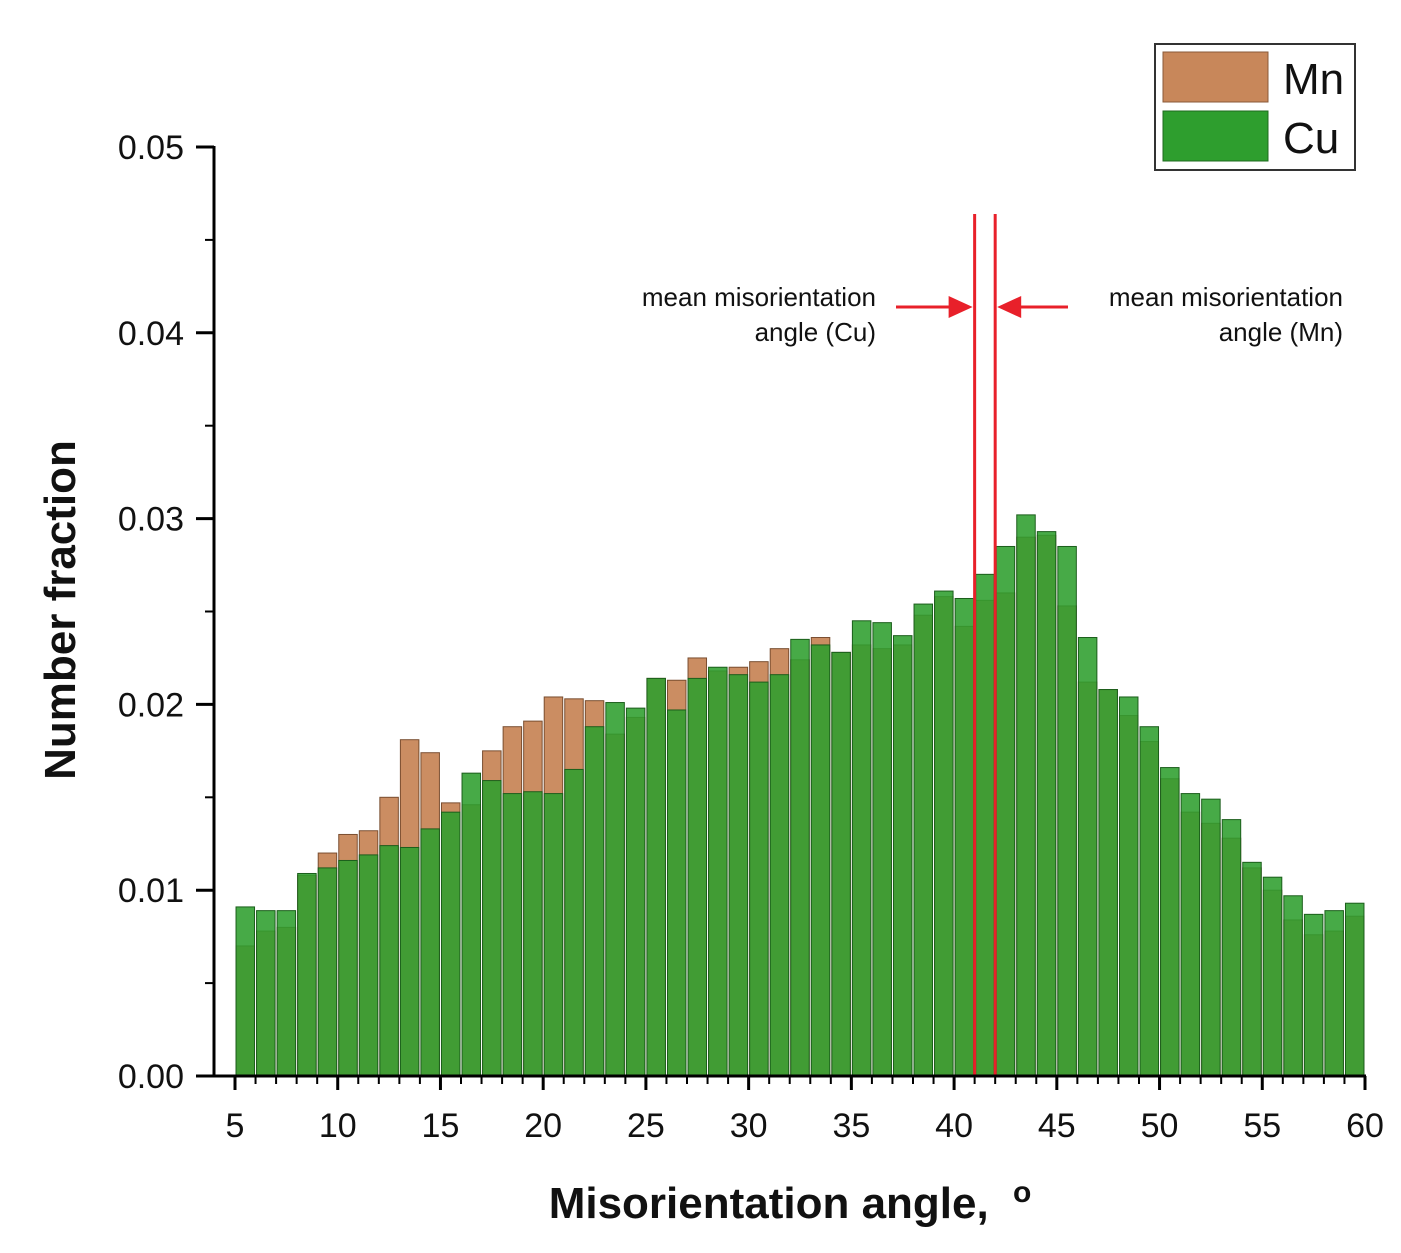 This screenshot has width=1401, height=1253. I want to click on x-tick-label: 30, so click(749, 1126).